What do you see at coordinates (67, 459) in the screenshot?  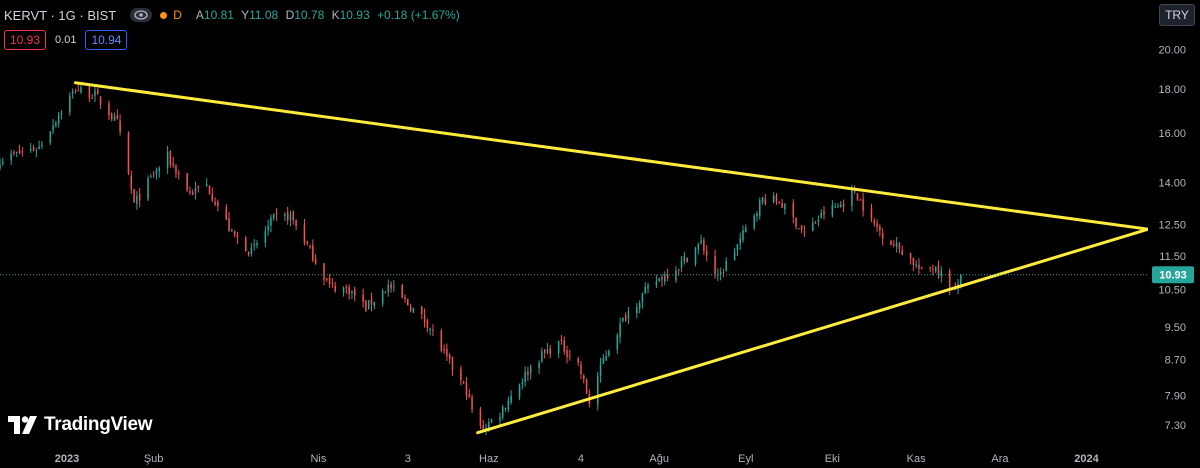 I see `time-tick-label: 2023` at bounding box center [67, 459].